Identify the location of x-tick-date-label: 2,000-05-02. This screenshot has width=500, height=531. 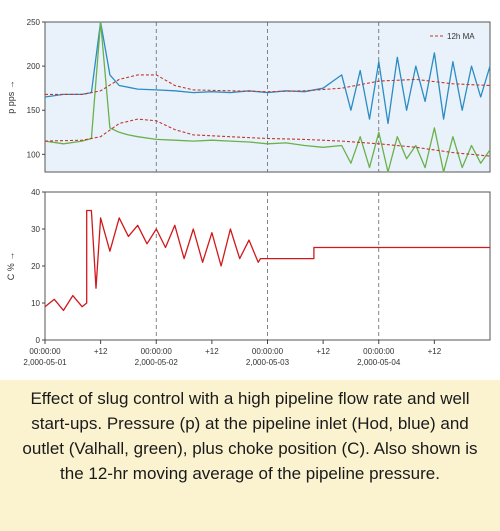
(157, 362).